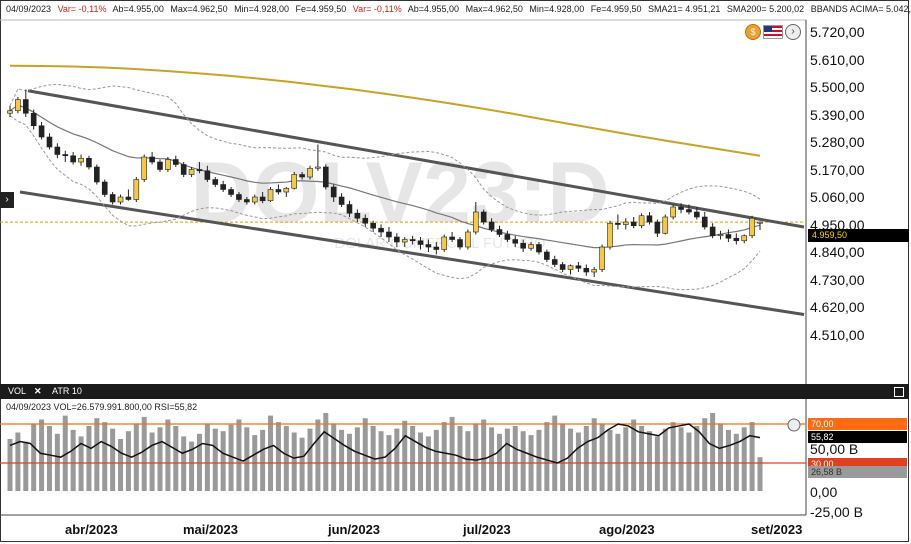  What do you see at coordinates (899, 392) in the screenshot?
I see `maximize-icon` at bounding box center [899, 392].